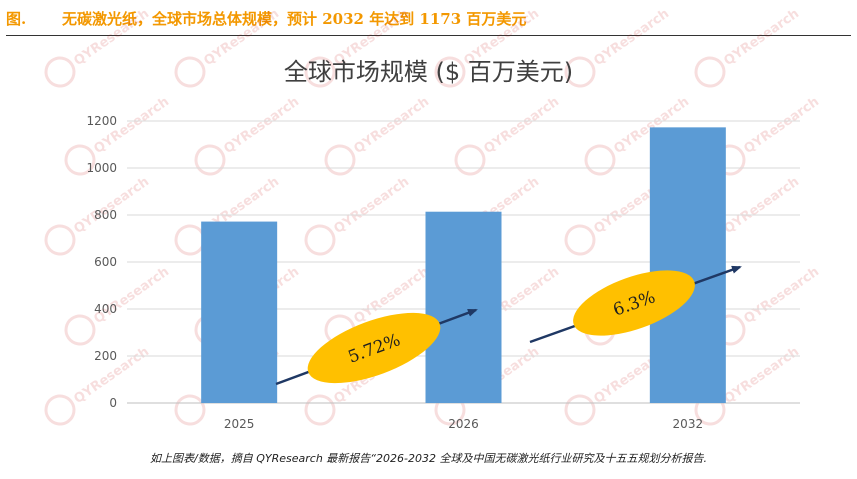  Describe the element at coordinates (105, 356) in the screenshot. I see `y-tick-label: 200` at that location.